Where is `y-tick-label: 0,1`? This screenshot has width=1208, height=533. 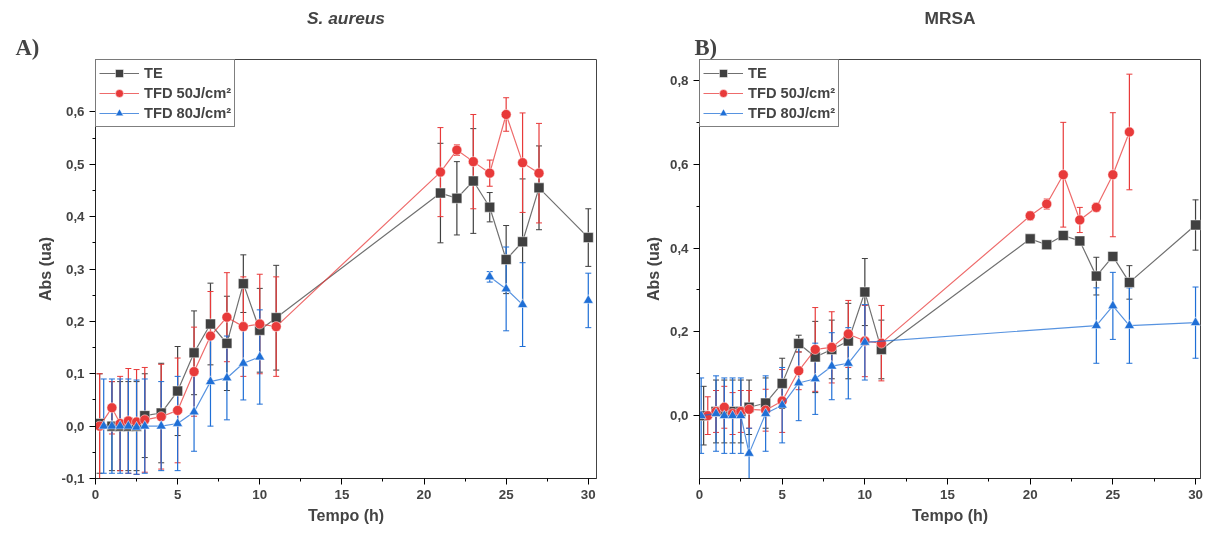 y-tick-label: 0,1 is located at coordinates (75, 374).